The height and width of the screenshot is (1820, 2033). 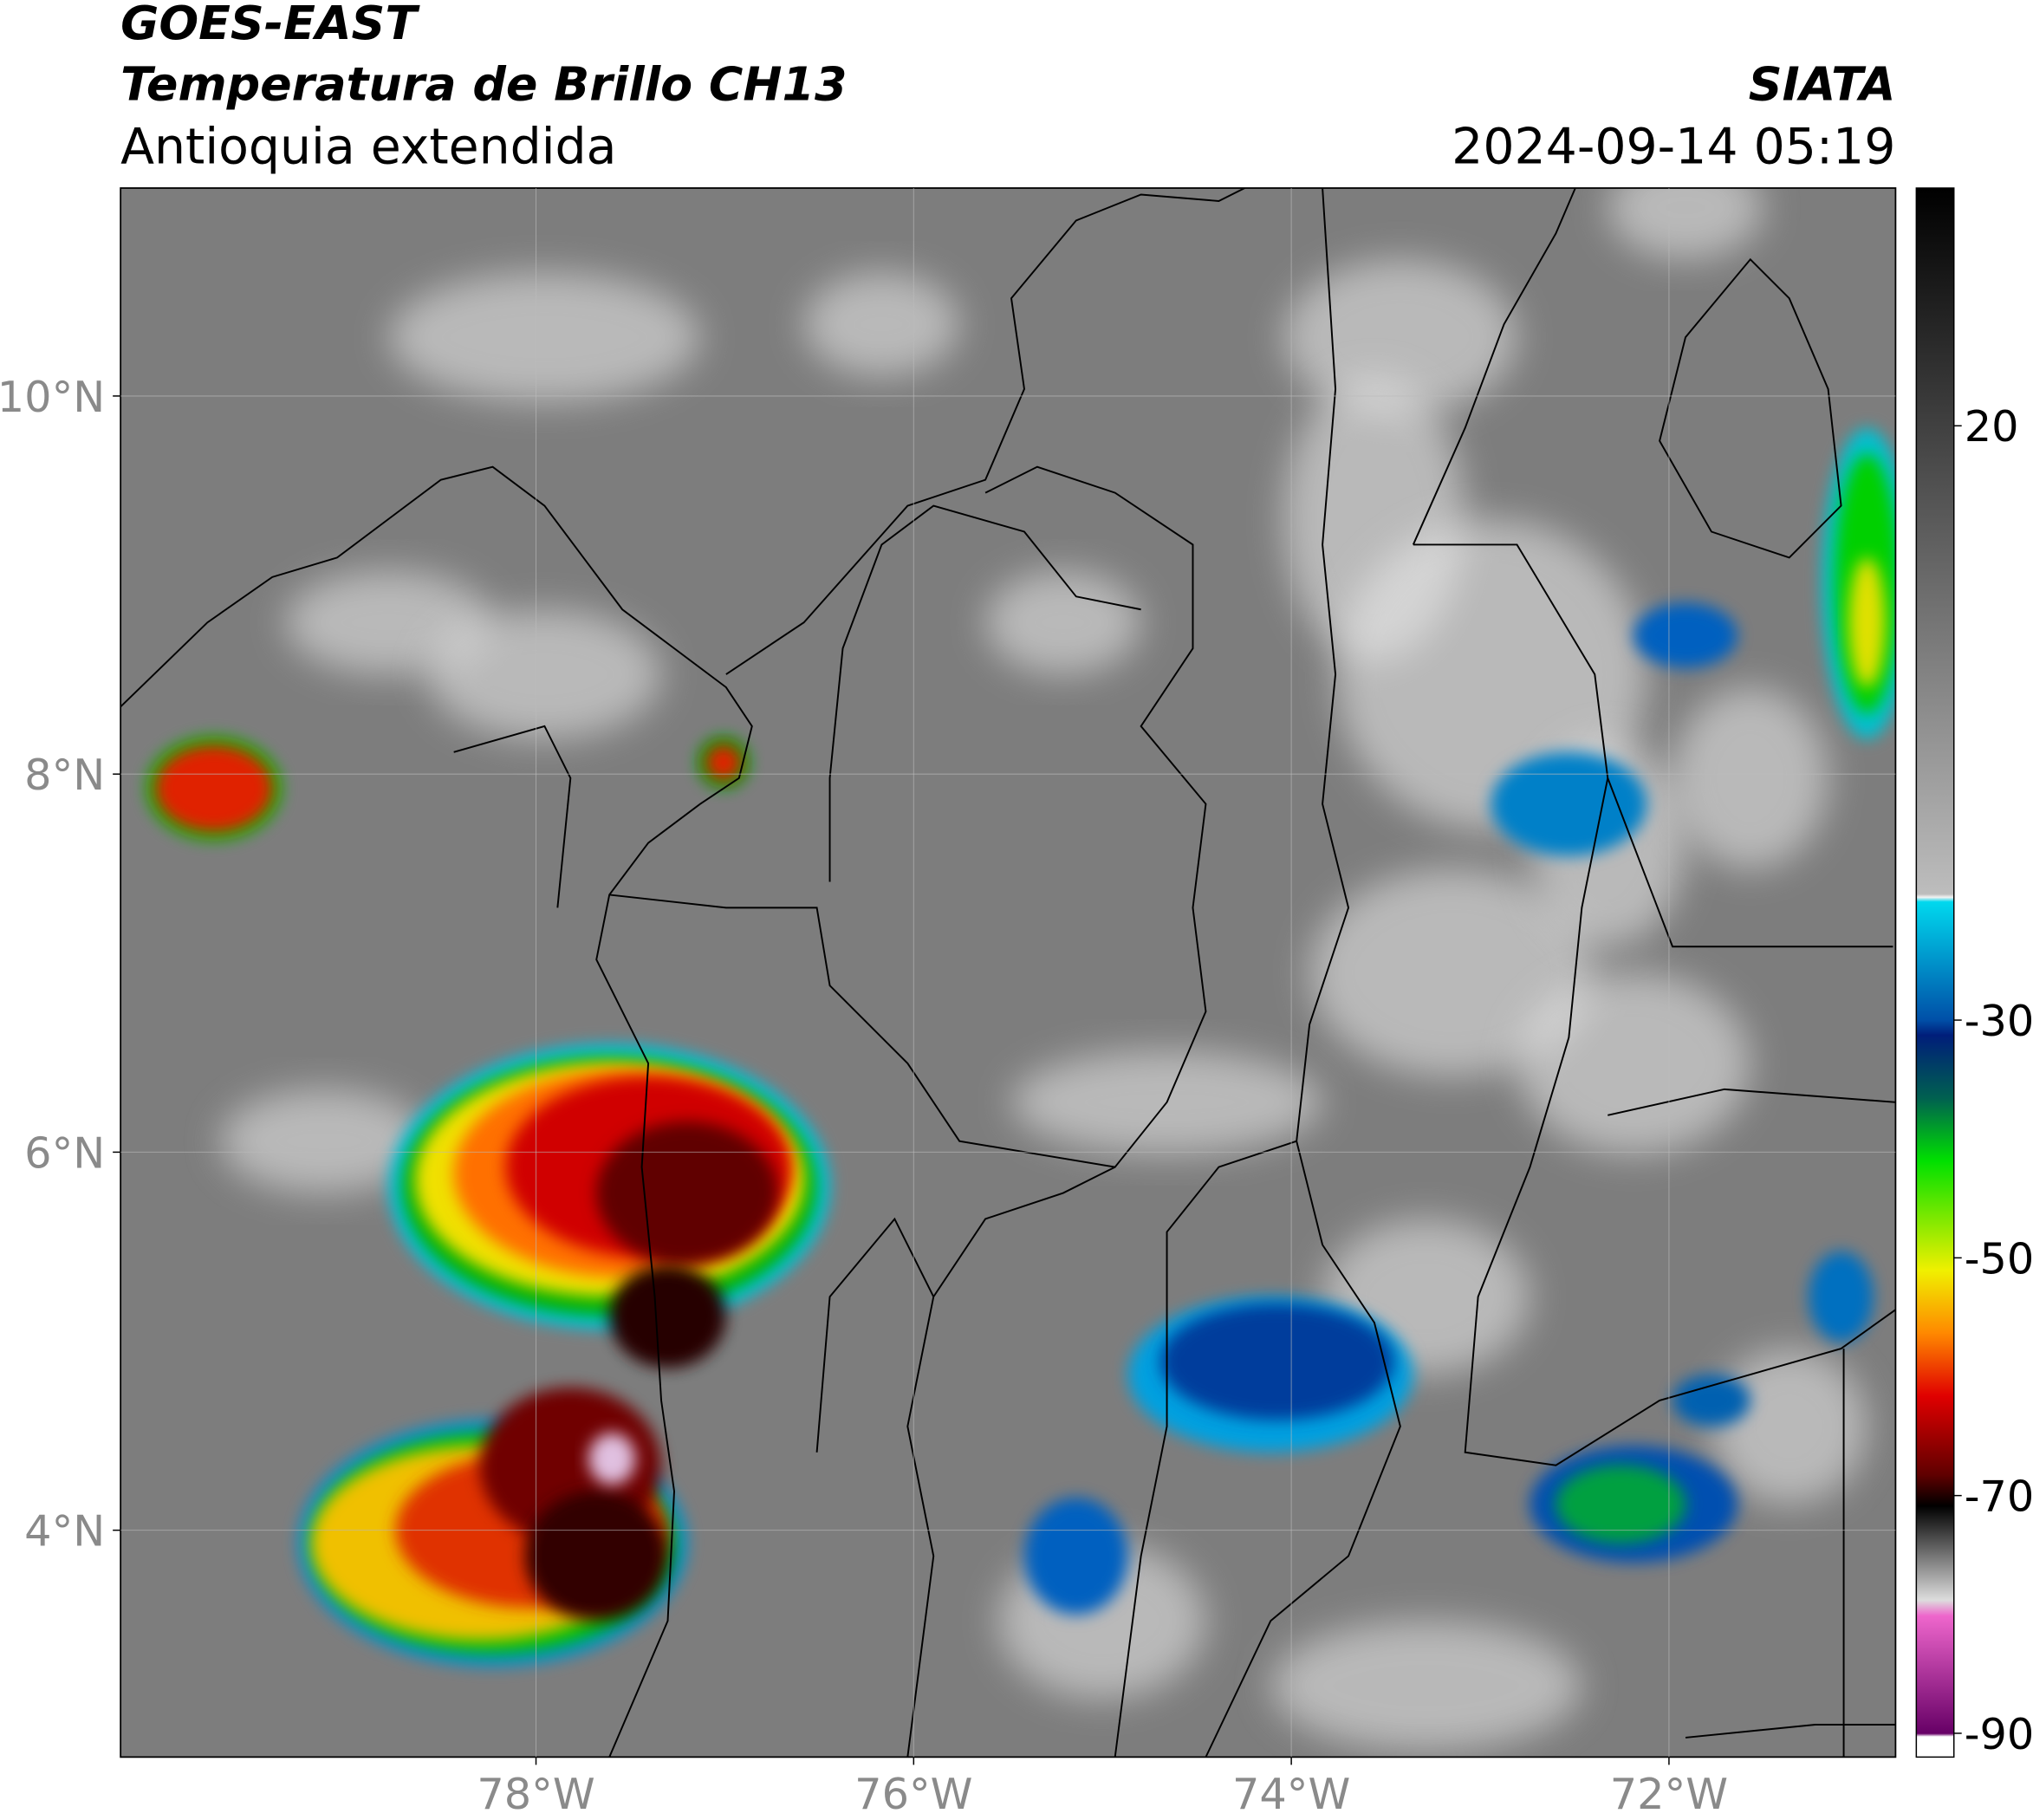 What do you see at coordinates (1999, 1258) in the screenshot?
I see `colorbar-tick-label: -50` at bounding box center [1999, 1258].